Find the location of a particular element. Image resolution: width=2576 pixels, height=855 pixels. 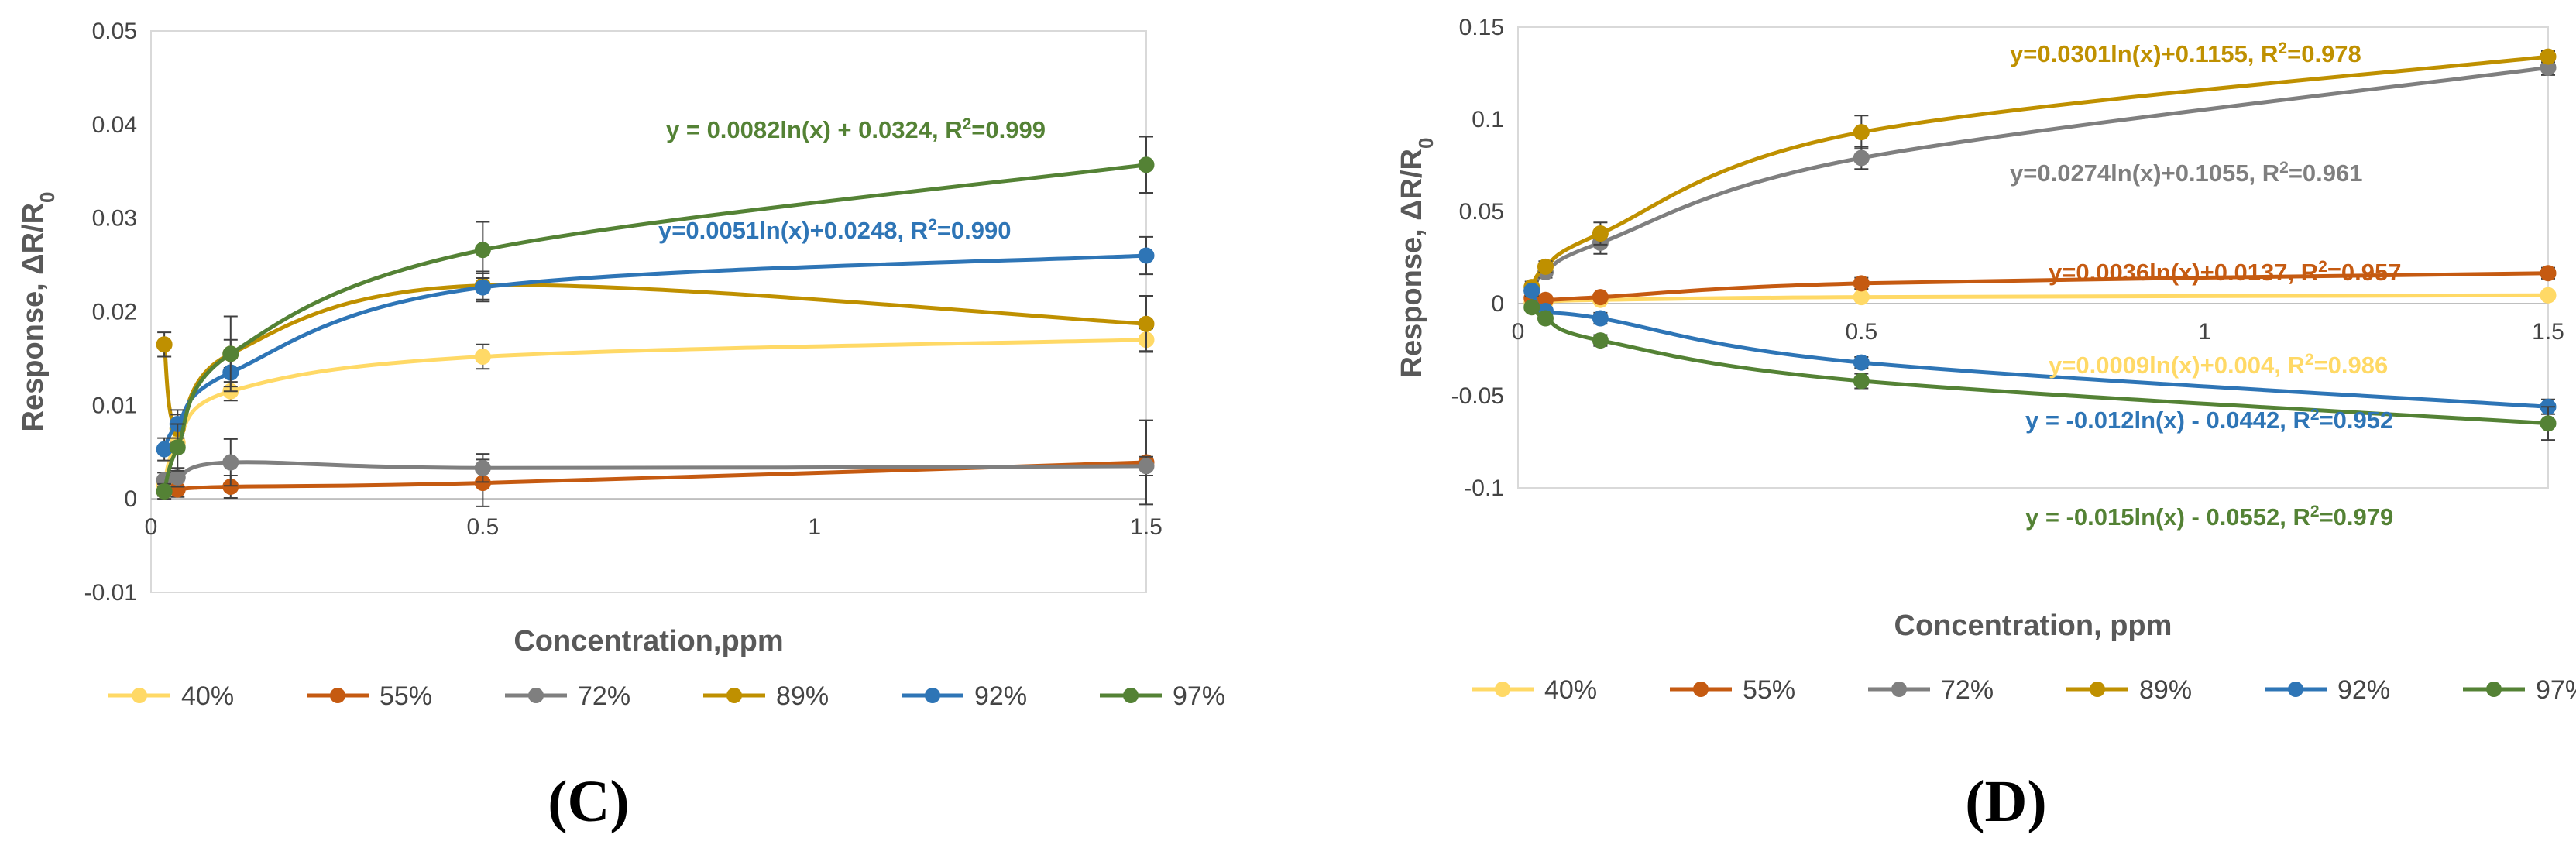

fit-equation-r2: =0.990 is located at coordinates (974, 231).